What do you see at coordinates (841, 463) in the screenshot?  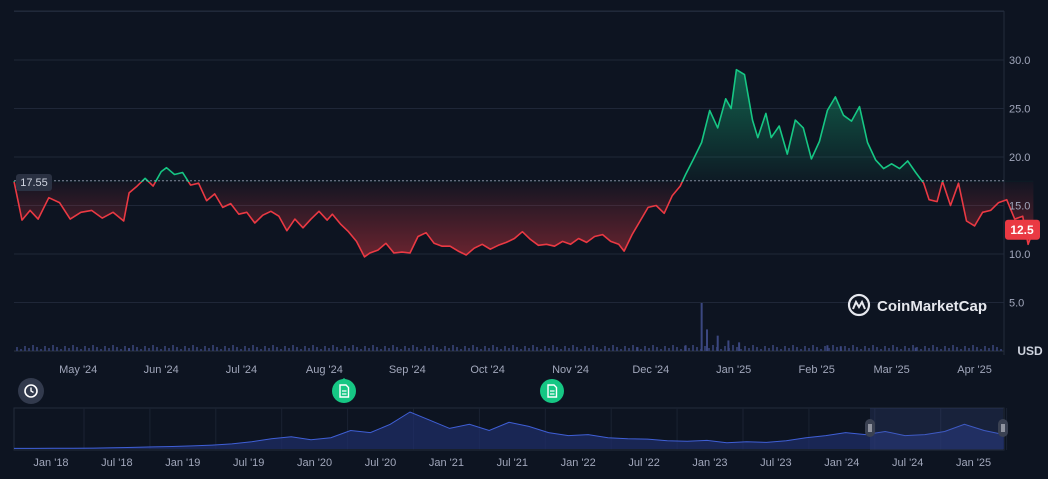 I see `navigator-tick-label: Jan '24` at bounding box center [841, 463].